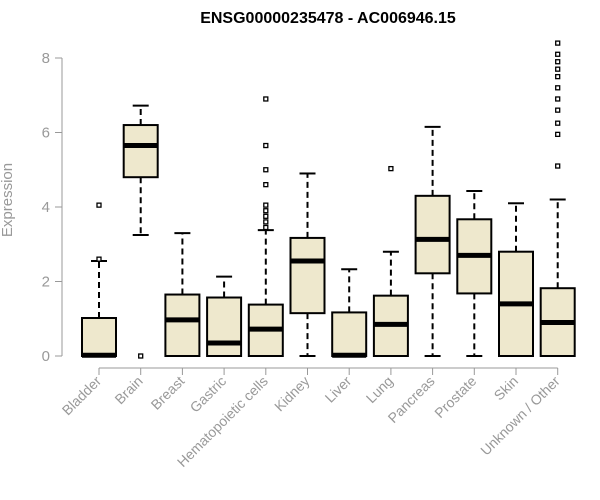 This screenshot has height=500, width=600. Describe the element at coordinates (506, 388) in the screenshot. I see `x-tick-label: Skin` at that location.